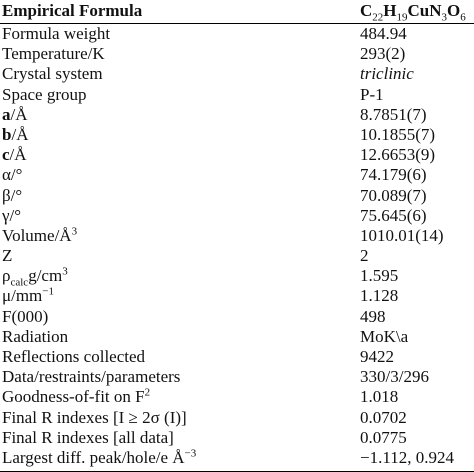 This screenshot has height=472, width=474. I want to click on value-cell: 1.595, so click(379, 276).